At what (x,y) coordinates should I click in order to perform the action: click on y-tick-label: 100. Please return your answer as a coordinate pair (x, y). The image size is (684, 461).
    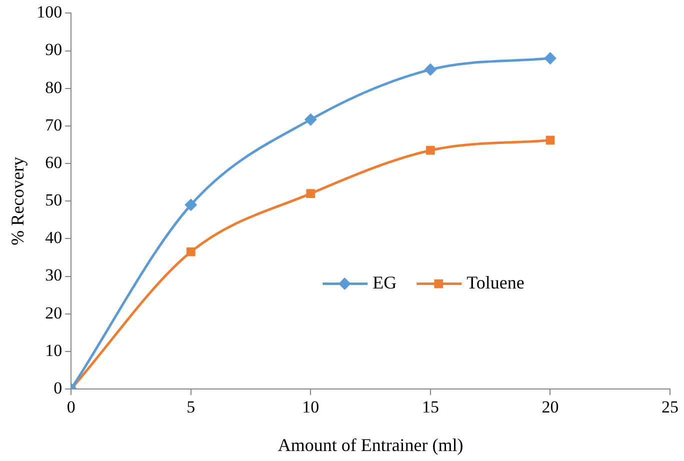
    Looking at the image, I should click on (49, 12).